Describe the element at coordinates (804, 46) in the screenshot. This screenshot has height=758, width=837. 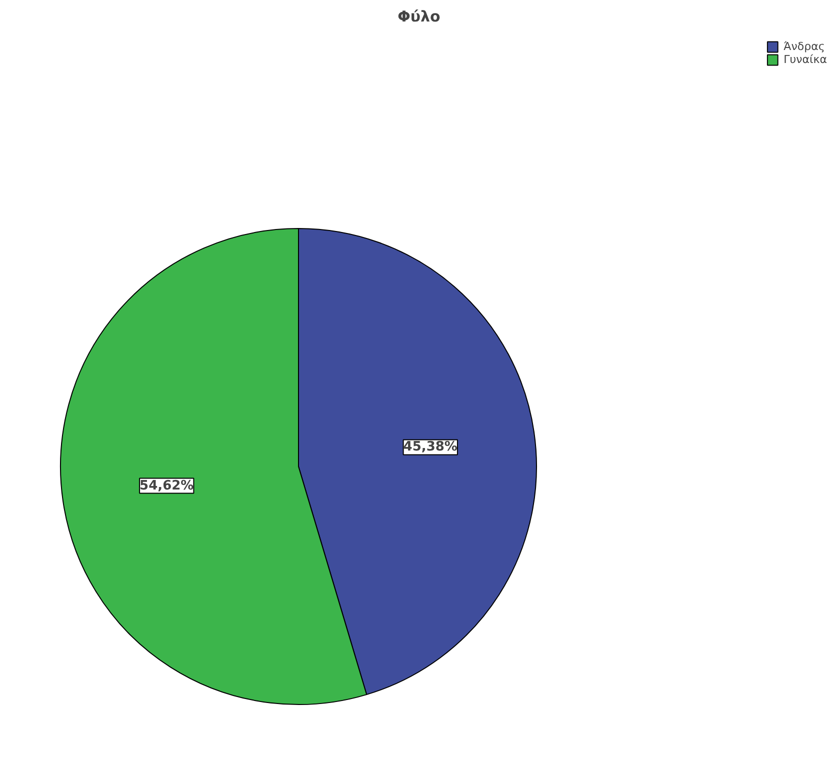
I see `legend-label: Άνδρας` at that location.